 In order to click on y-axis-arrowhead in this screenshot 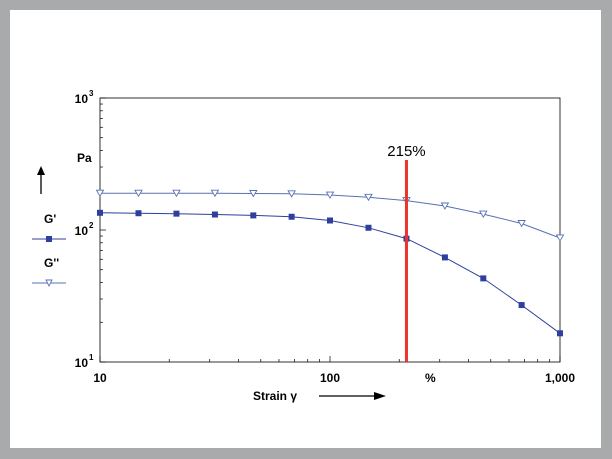, I will do `click(41, 170)`.